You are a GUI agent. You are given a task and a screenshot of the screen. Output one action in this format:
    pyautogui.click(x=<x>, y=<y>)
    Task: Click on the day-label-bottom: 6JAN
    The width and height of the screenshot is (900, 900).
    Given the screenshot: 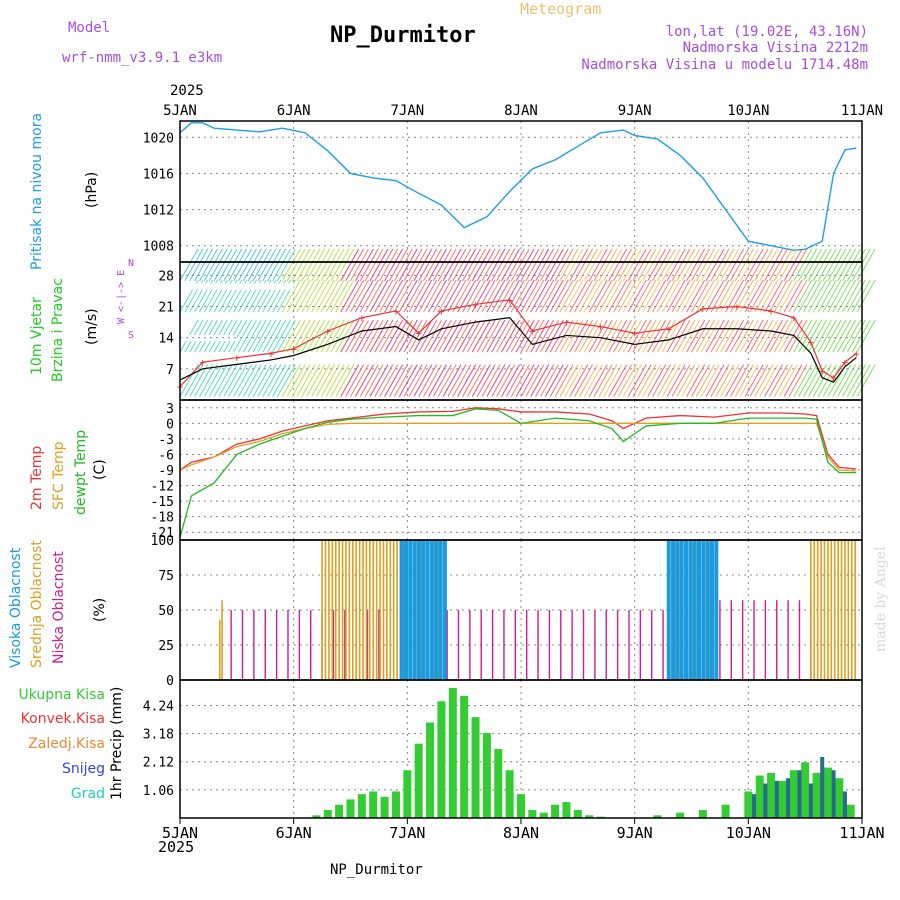 What is the action you would take?
    pyautogui.click(x=294, y=833)
    